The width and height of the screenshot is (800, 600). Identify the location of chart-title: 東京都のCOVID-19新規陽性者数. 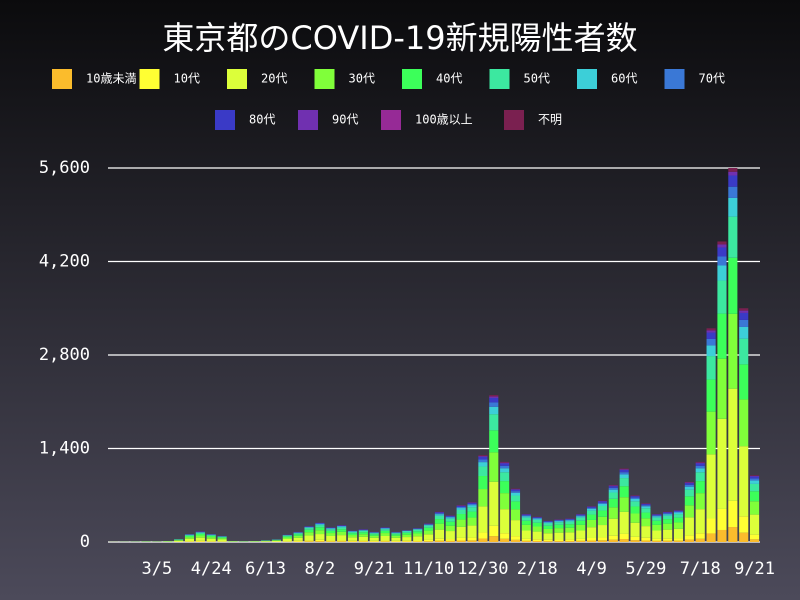
(399, 38).